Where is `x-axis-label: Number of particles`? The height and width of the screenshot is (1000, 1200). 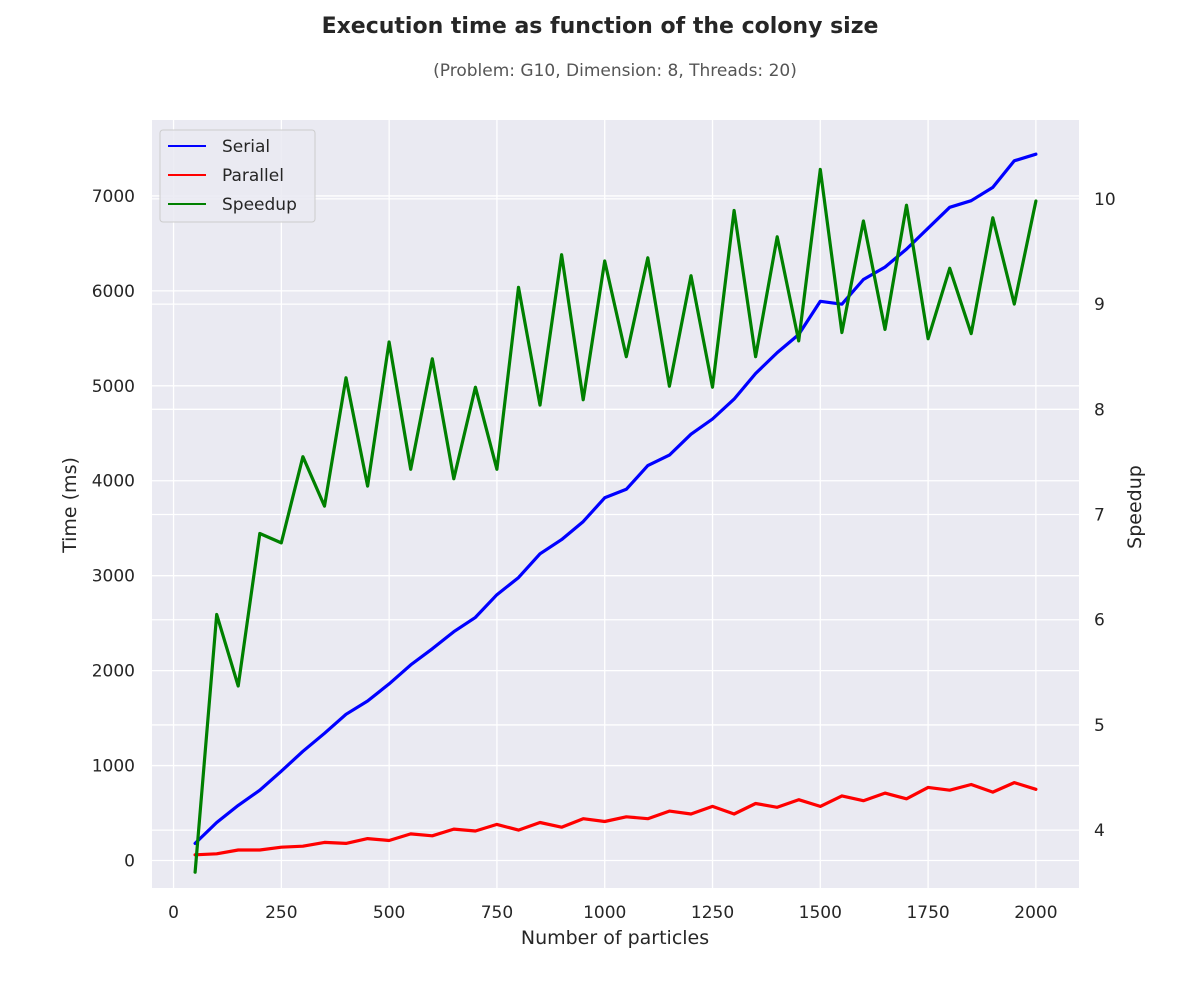 x-axis-label: Number of particles is located at coordinates (615, 938).